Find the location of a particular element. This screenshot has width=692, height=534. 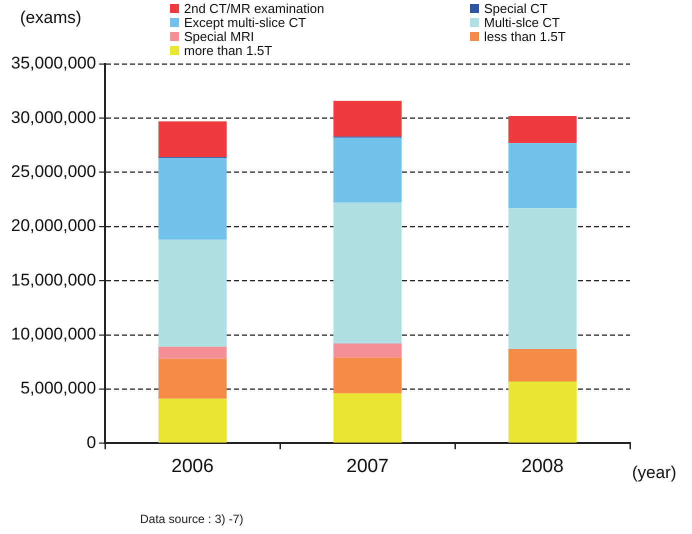

x-tick-label: 2008 is located at coordinates (542, 466).